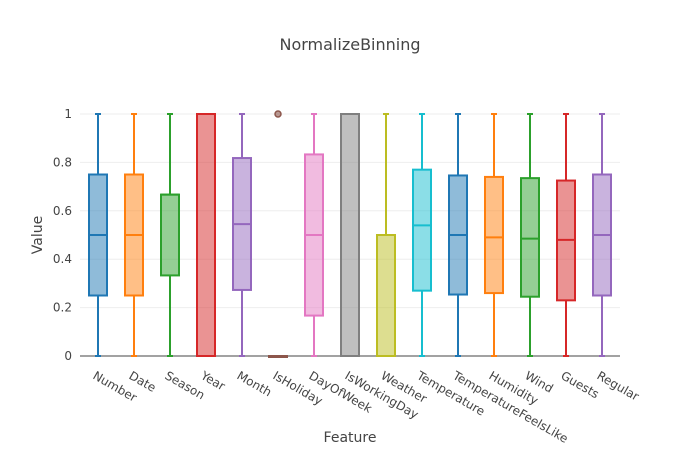 The image size is (700, 450). What do you see at coordinates (98, 235) in the screenshot?
I see `box-number` at bounding box center [98, 235].